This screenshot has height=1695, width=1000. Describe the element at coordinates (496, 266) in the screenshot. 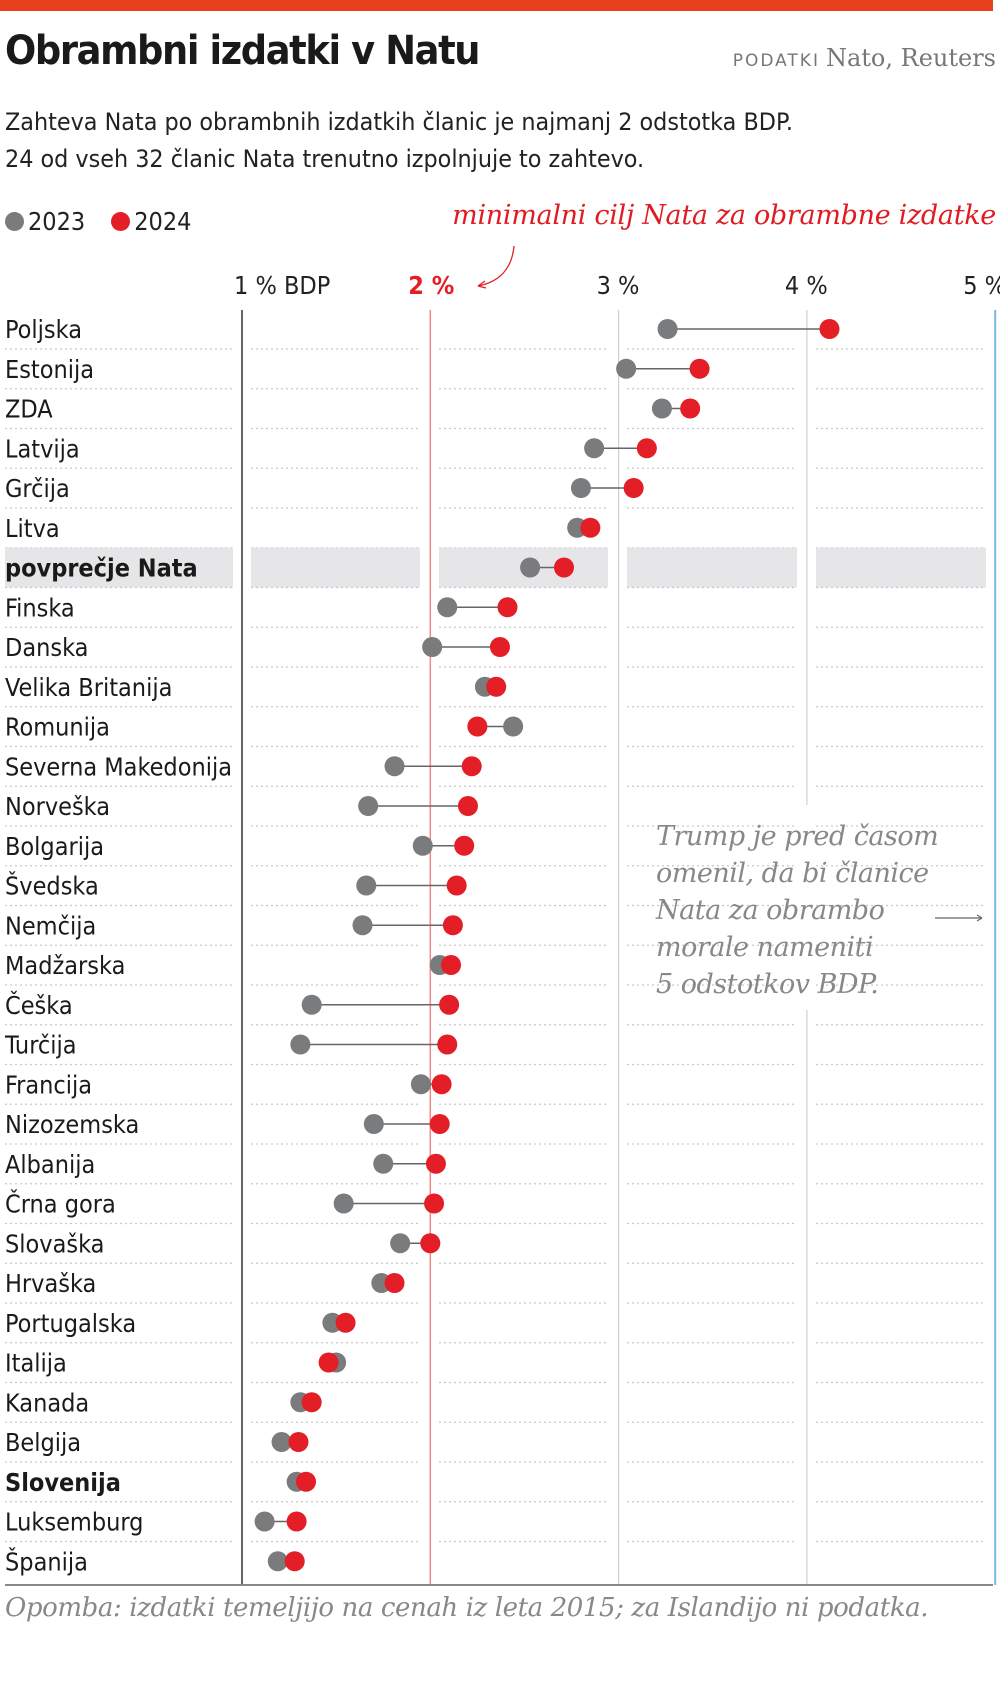

I see `target-arrow-icon` at that location.